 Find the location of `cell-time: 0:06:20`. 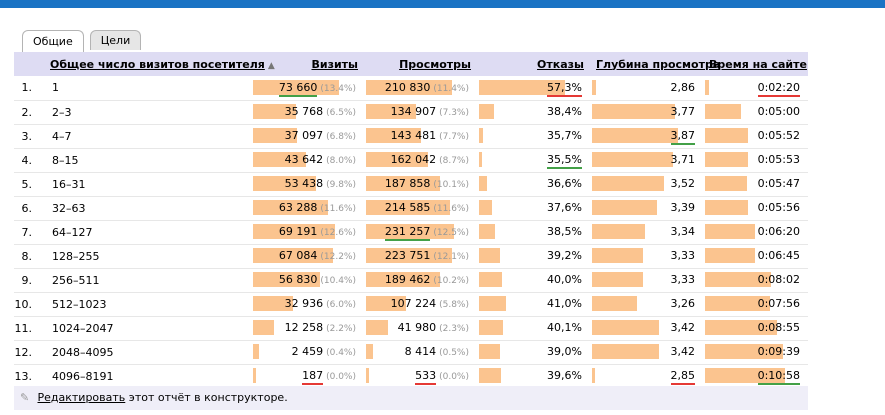

cell-time: 0:06:20 is located at coordinates (755, 232).